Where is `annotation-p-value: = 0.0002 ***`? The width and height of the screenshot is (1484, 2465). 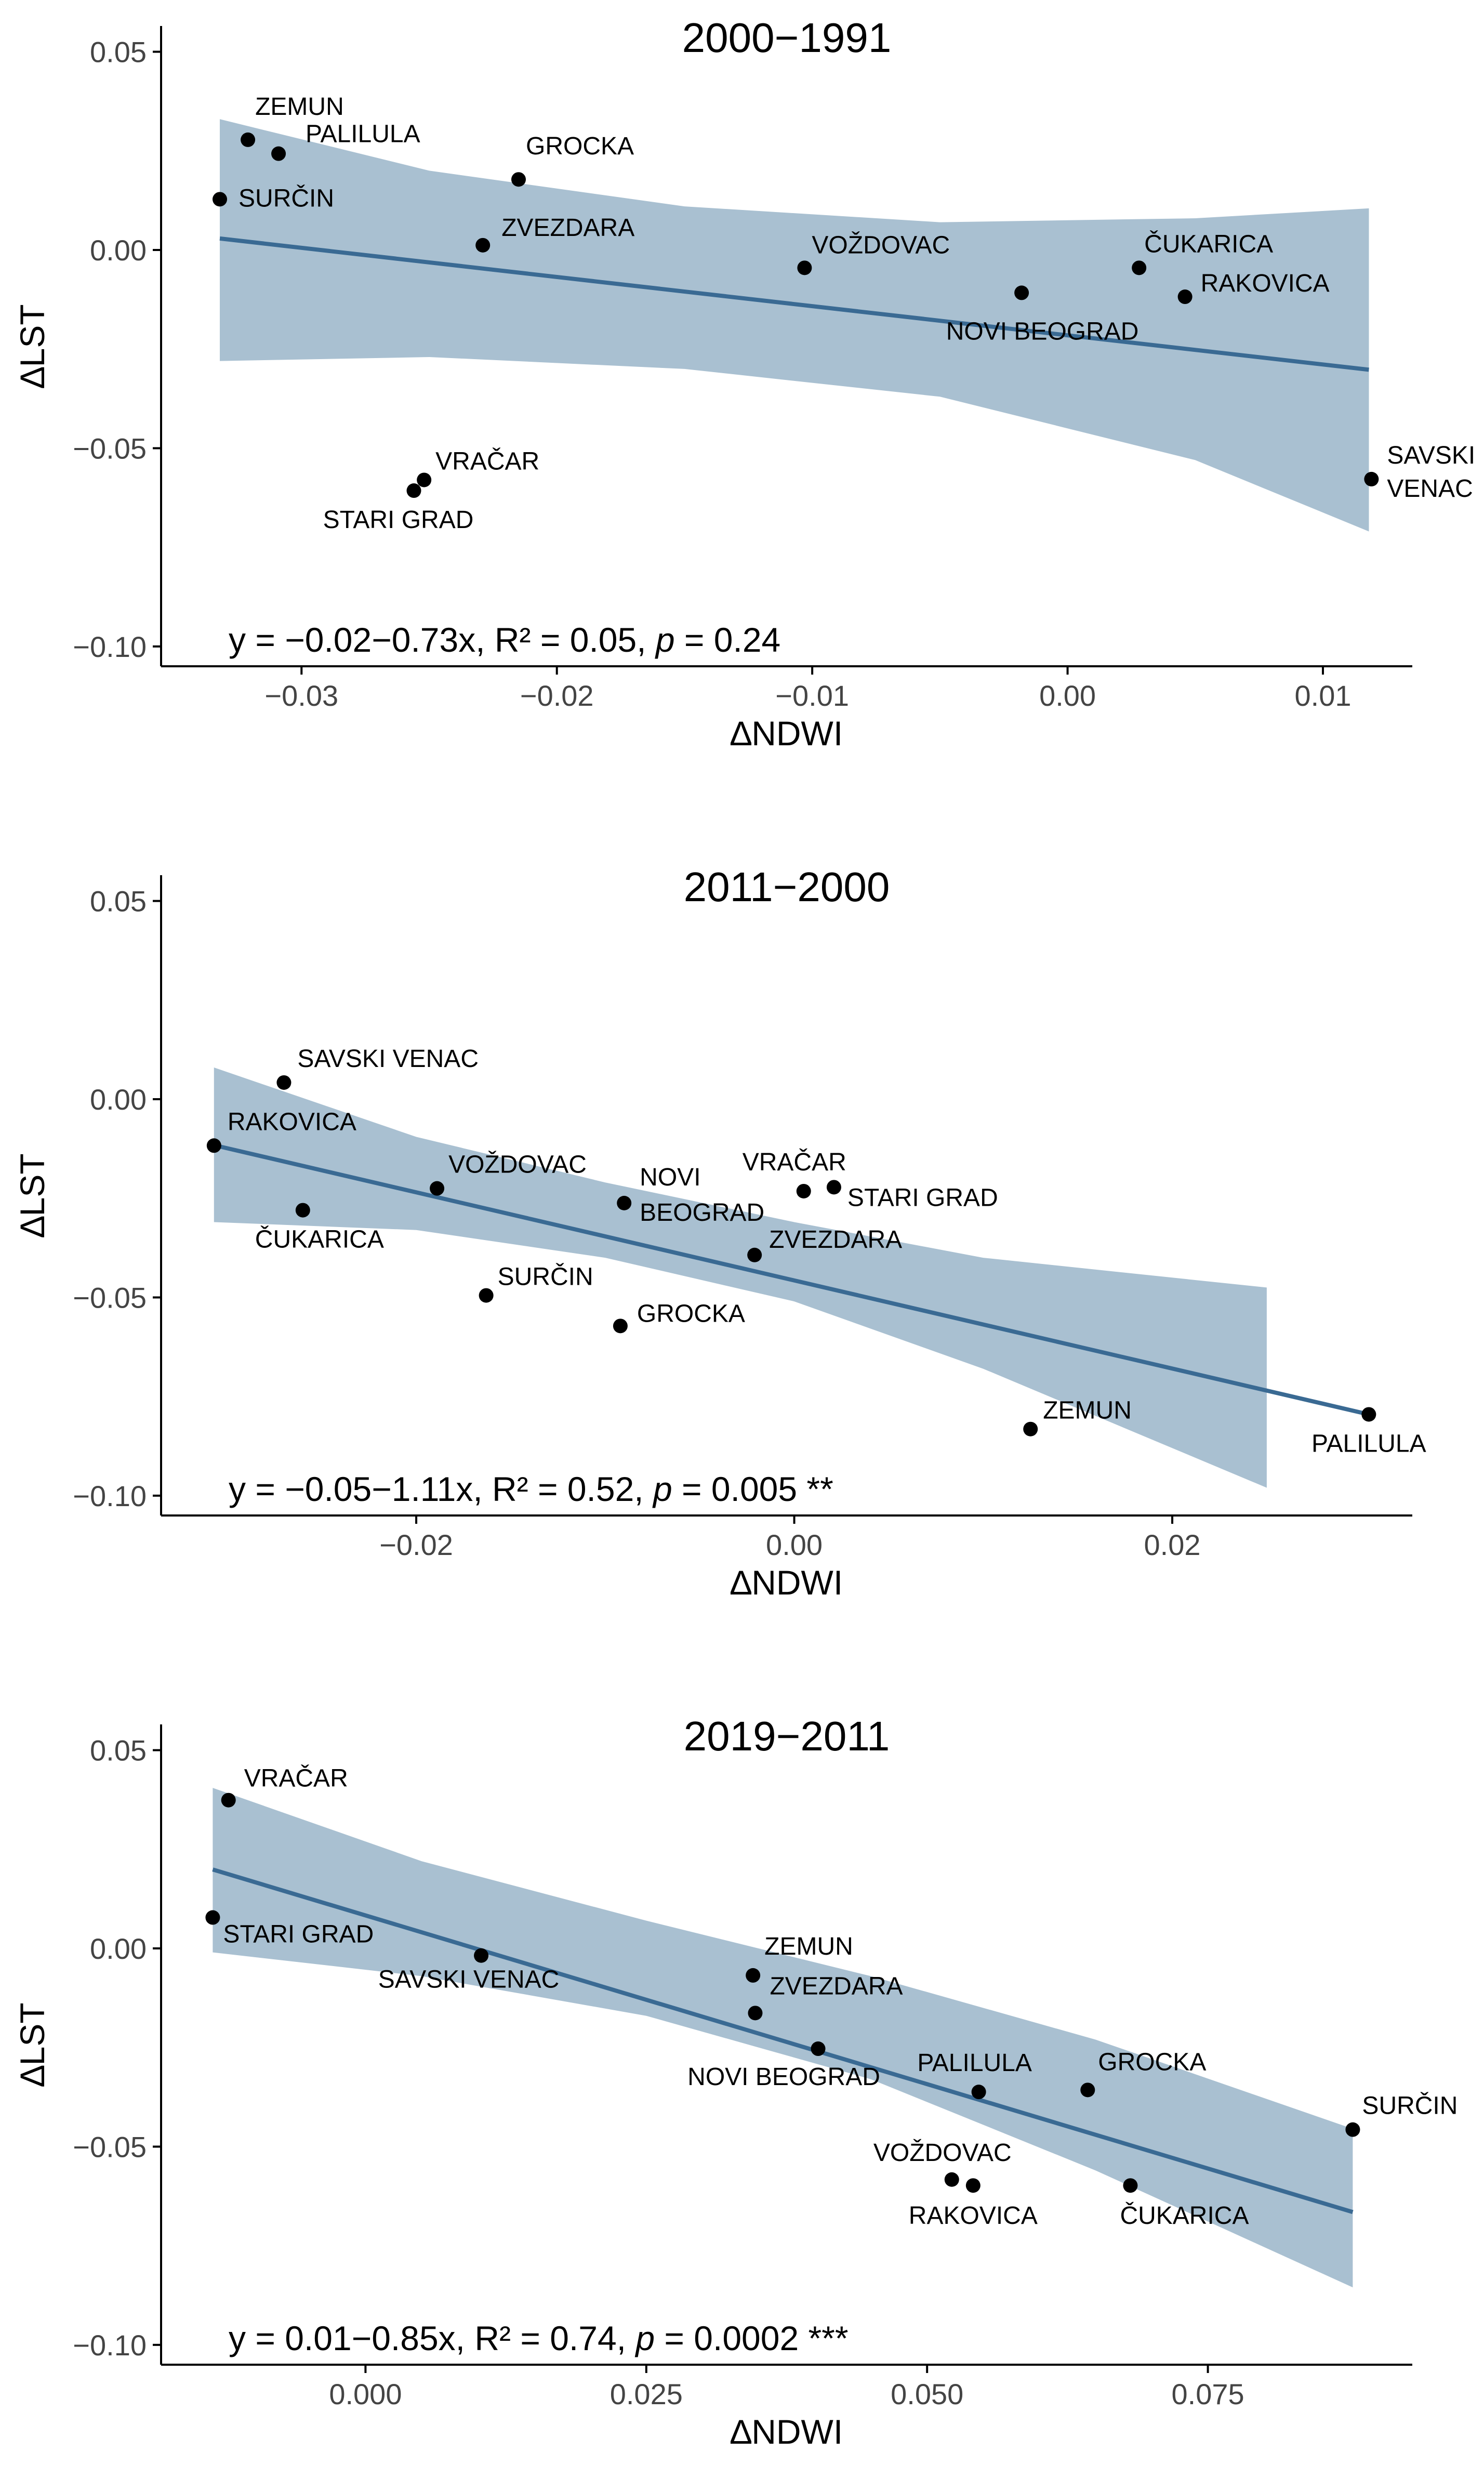 annotation-p-value: = 0.0002 *** is located at coordinates (751, 2338).